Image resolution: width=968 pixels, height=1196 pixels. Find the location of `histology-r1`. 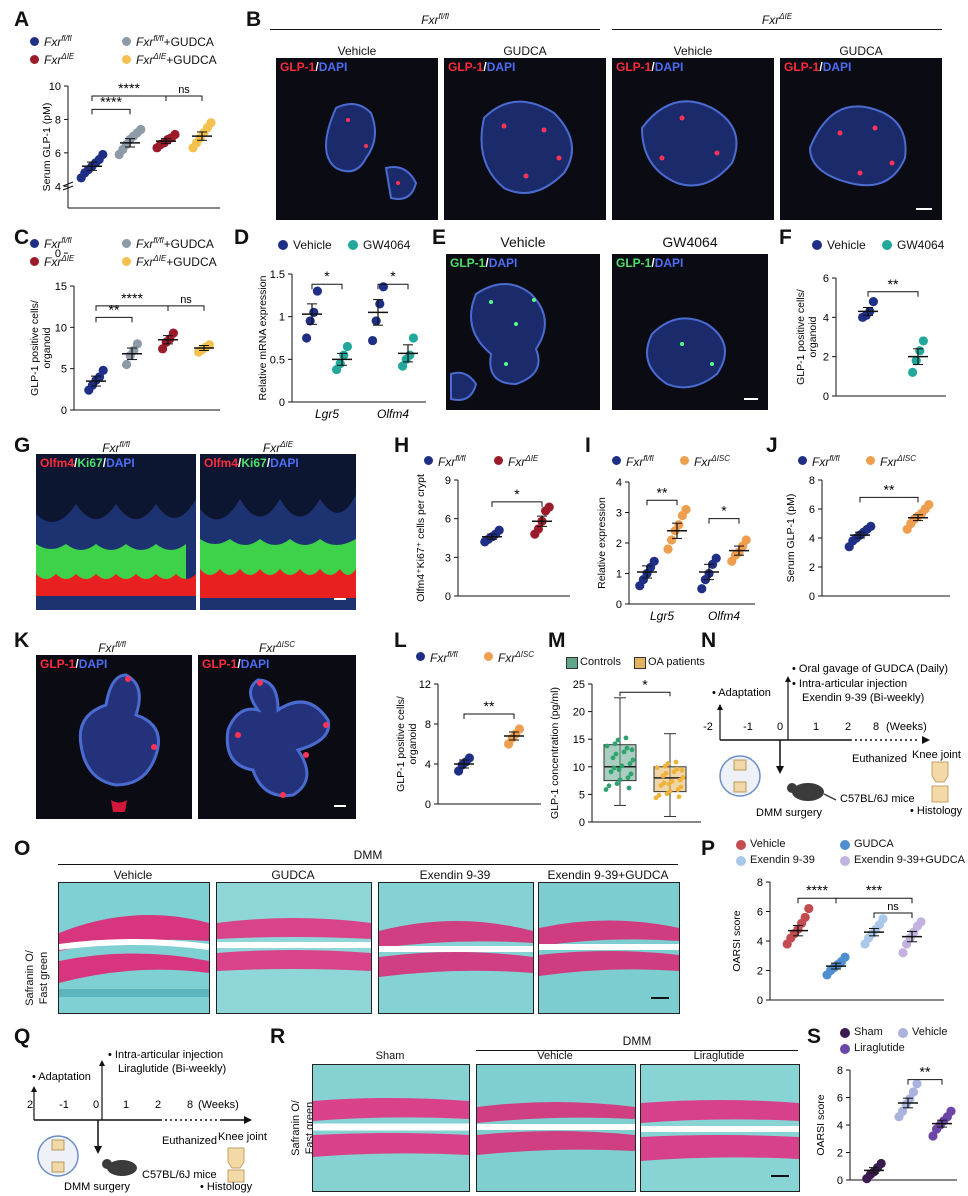

histology-r1 is located at coordinates (391, 1128).